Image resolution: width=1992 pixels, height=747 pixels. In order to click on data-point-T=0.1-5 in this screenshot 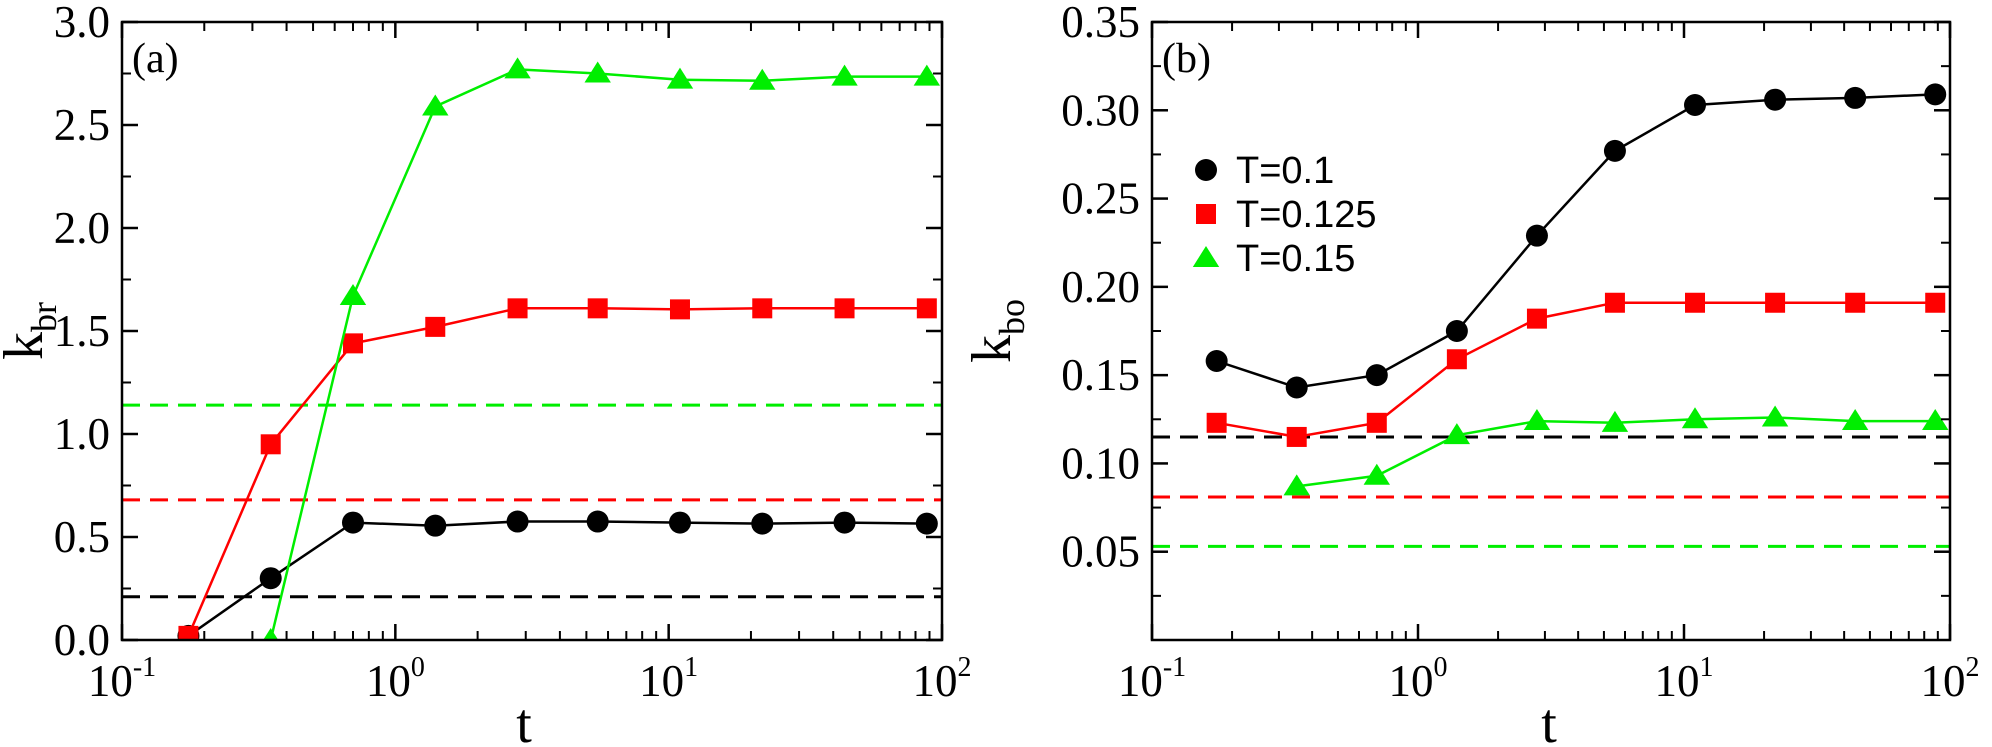, I will do `click(597, 521)`.